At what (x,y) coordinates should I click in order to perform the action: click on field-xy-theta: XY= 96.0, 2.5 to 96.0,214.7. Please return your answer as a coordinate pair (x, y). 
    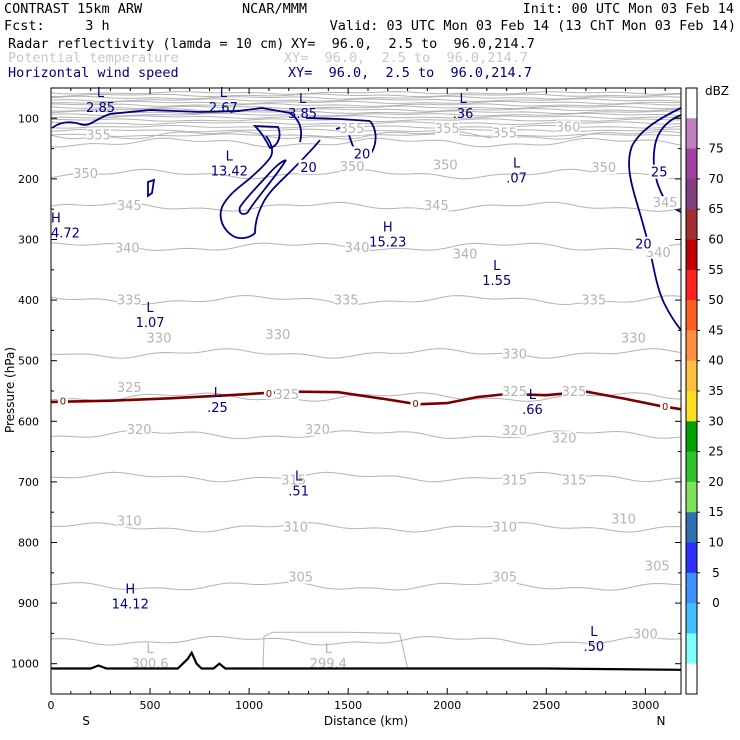
    Looking at the image, I should click on (406, 58).